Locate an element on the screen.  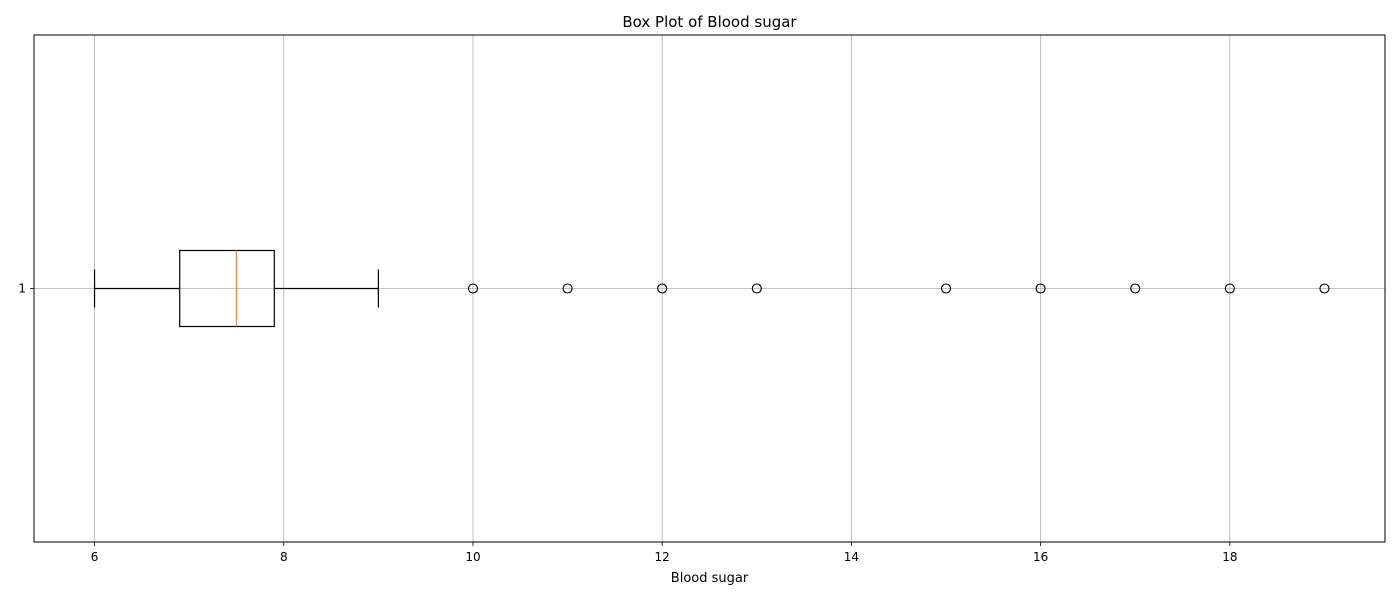
chart-title: Box Plot of Blood sugar is located at coordinates (709, 22).